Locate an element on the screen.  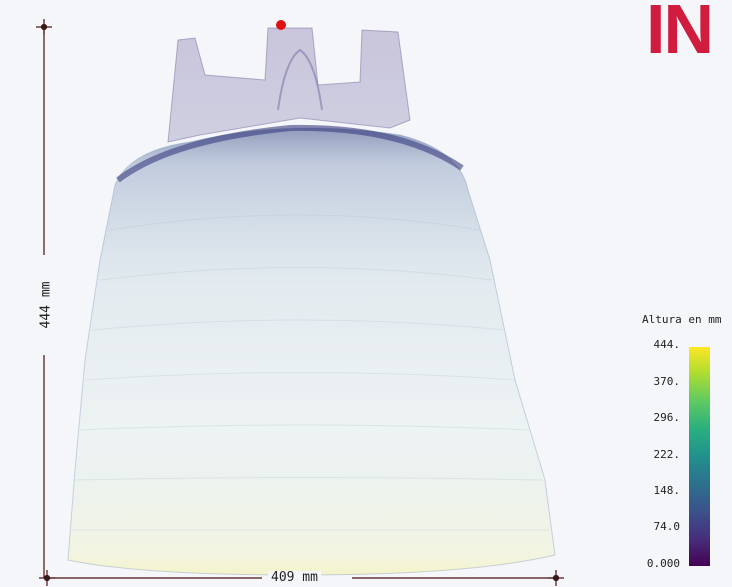
brand-logo: IN is located at coordinates (689, 31).